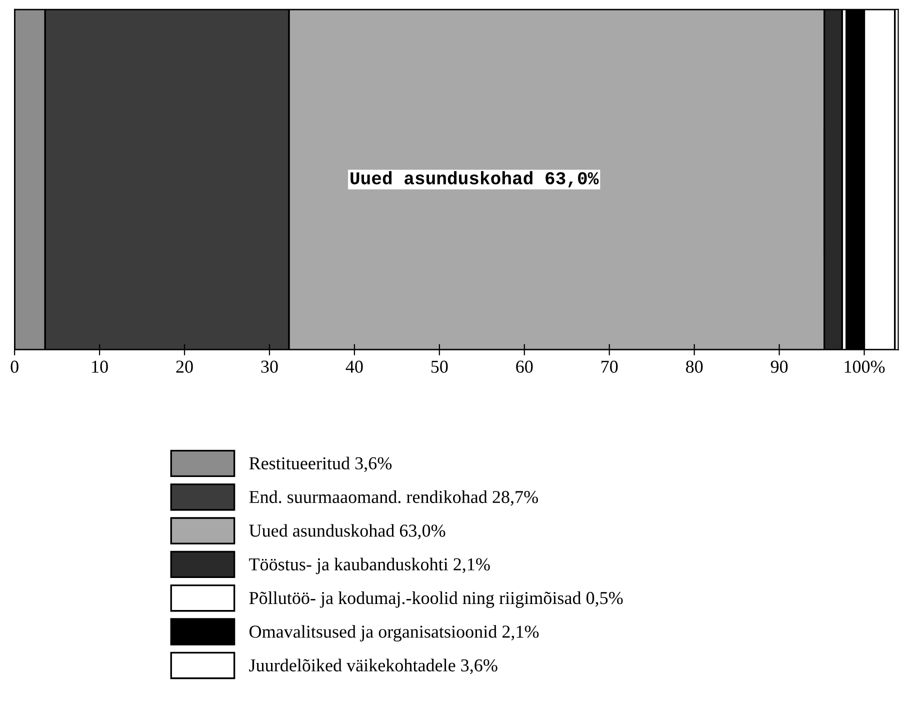  I want to click on legend-label: Restitueeritud 3,6%, so click(320, 464).